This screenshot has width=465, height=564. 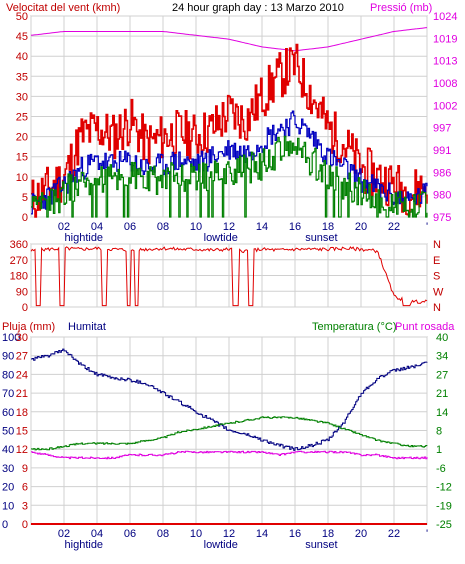 What do you see at coordinates (229, 534) in the screenshot?
I see `chart3-x-tick-label: 12` at bounding box center [229, 534].